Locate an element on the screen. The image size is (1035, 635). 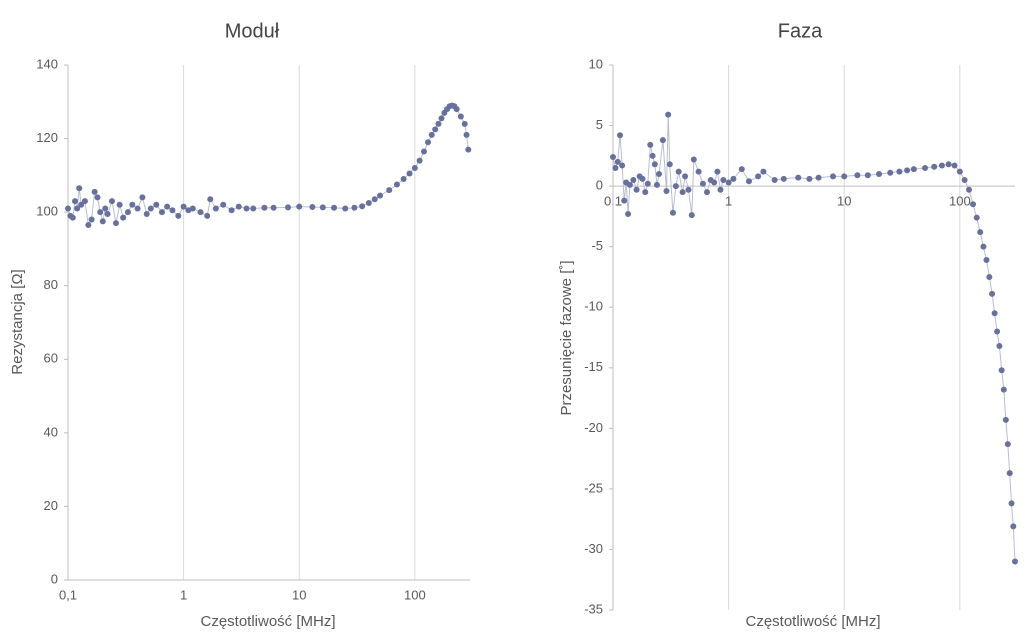
y-tick-label: -10 is located at coordinates (593, 306).